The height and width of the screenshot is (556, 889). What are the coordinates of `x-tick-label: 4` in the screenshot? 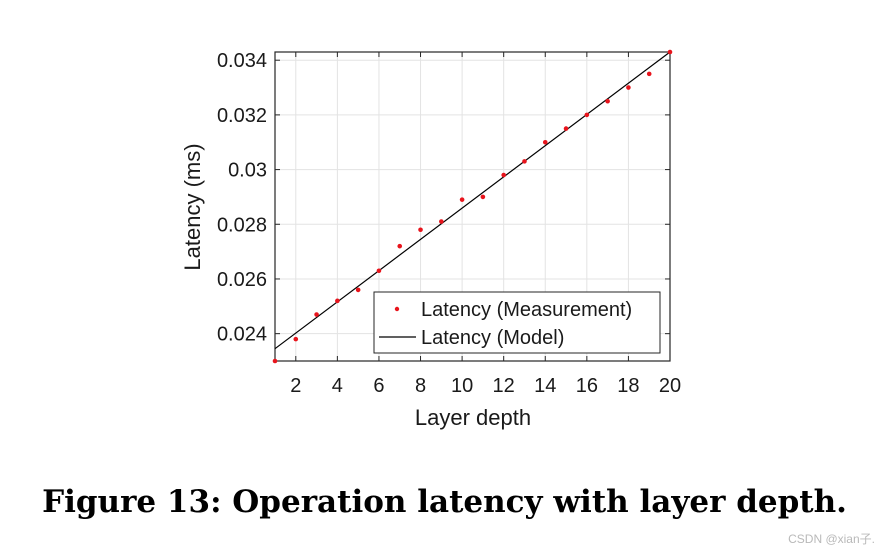 It's located at (337, 386).